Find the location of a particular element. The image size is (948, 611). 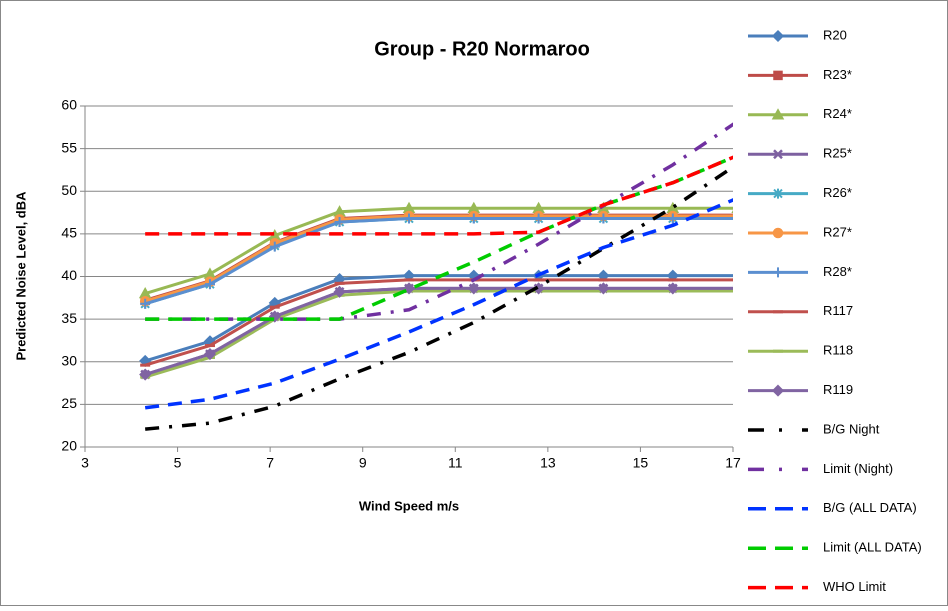

chart-title: Group - R20 Normaroo is located at coordinates (482, 49).